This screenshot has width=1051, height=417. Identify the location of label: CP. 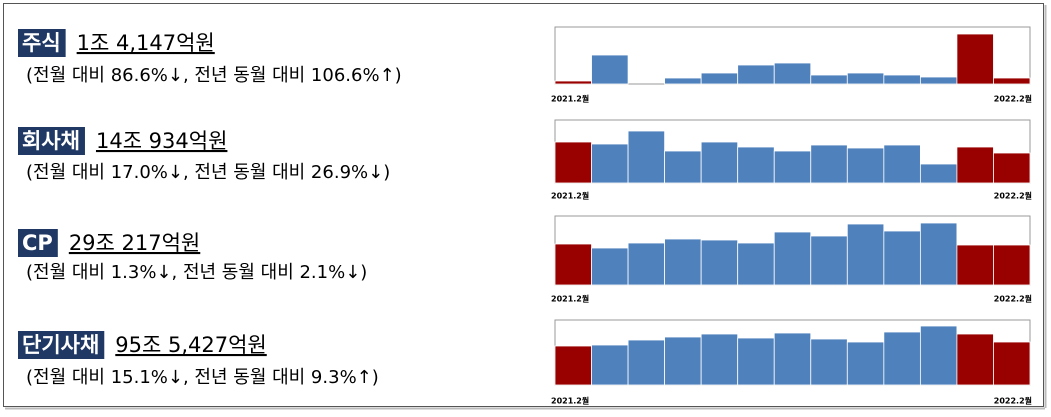
(37, 243).